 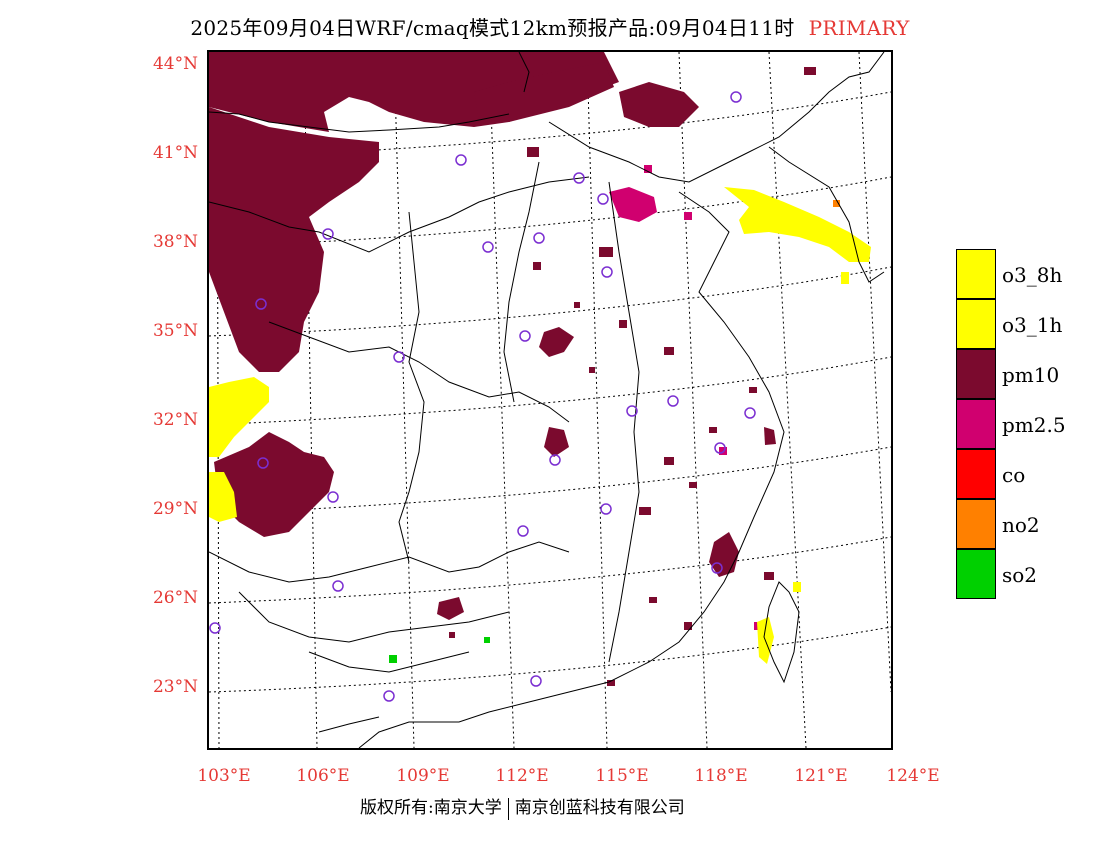 I want to click on lon-label-112: 112°E, so click(x=522, y=776).